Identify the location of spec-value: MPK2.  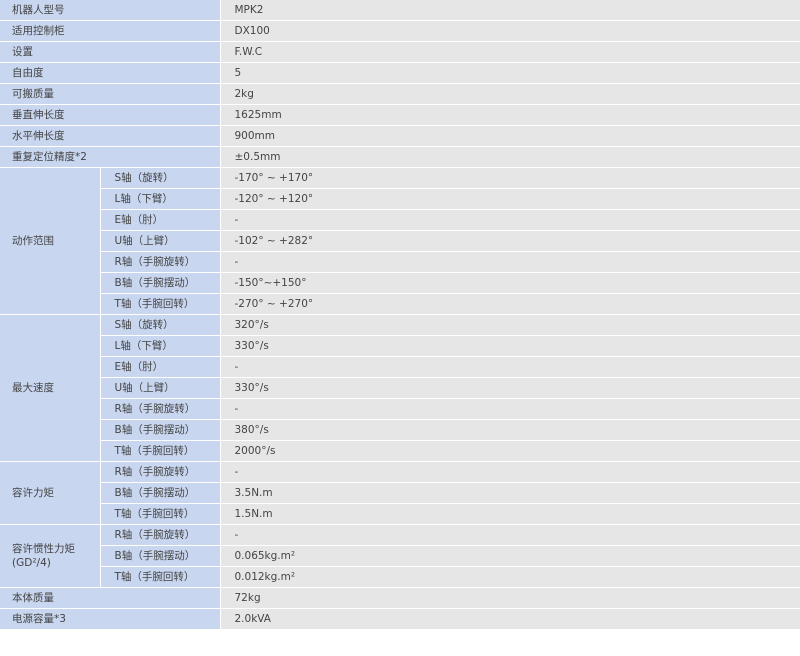
(510, 11).